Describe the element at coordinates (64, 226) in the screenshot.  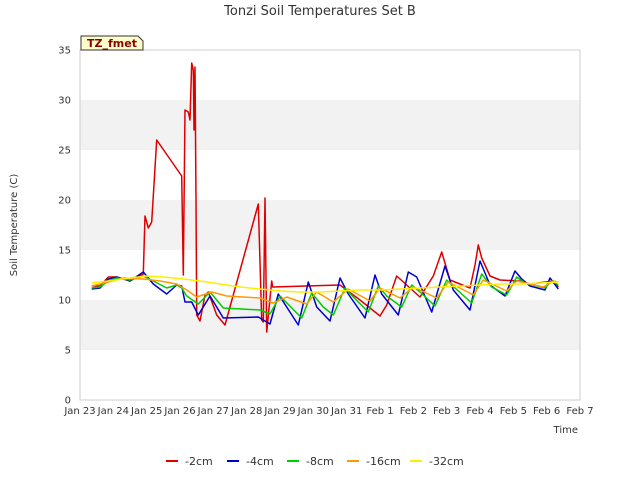
I see `y-axis-ticks: 0 5 10 15 20 25 30 35` at that location.